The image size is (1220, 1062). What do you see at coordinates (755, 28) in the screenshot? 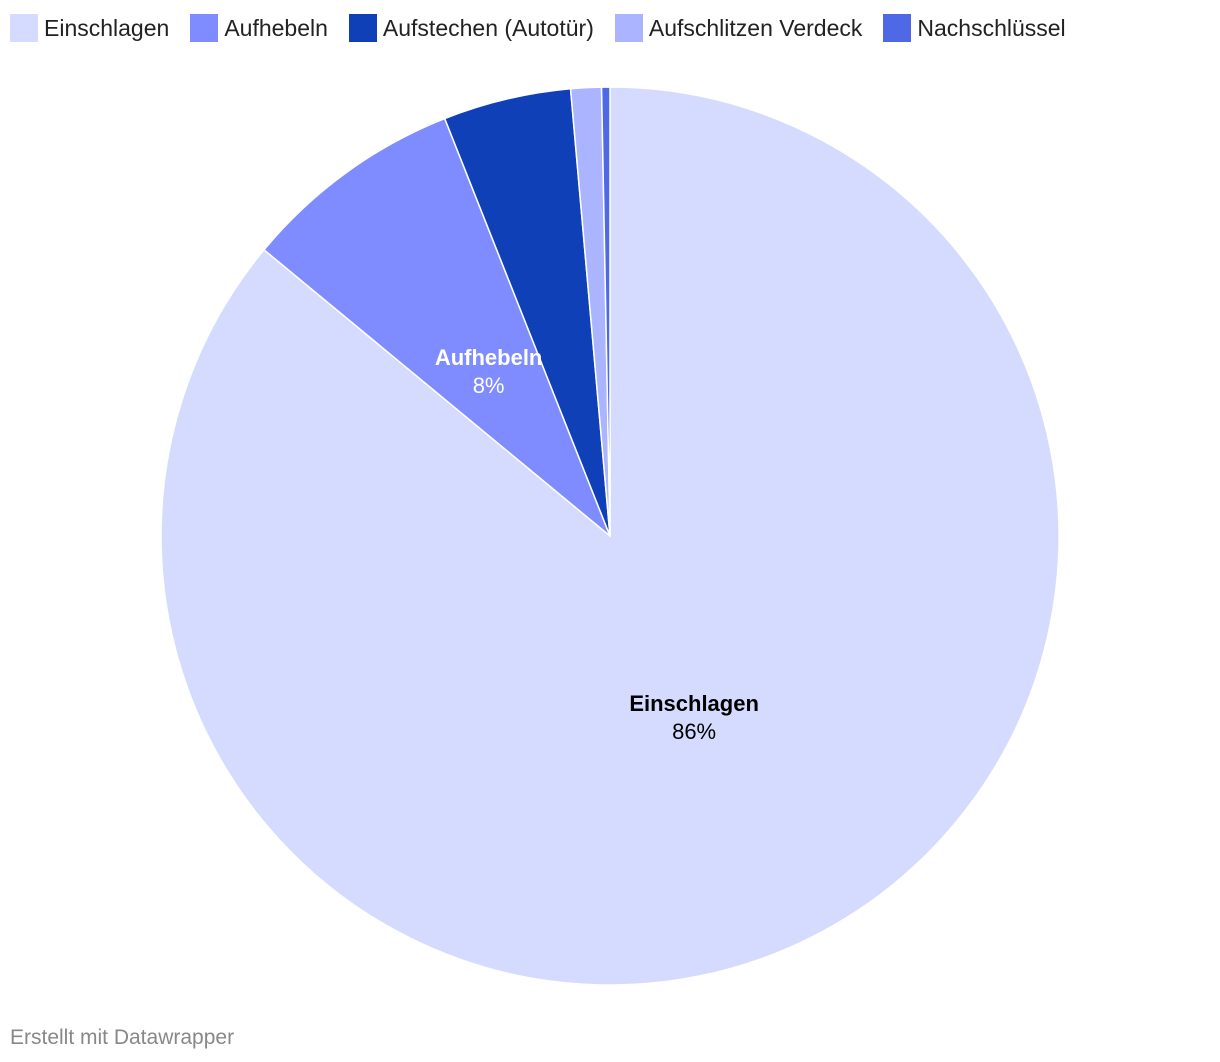
I see `legend-label: Aufschlitzen Verdeck` at bounding box center [755, 28].